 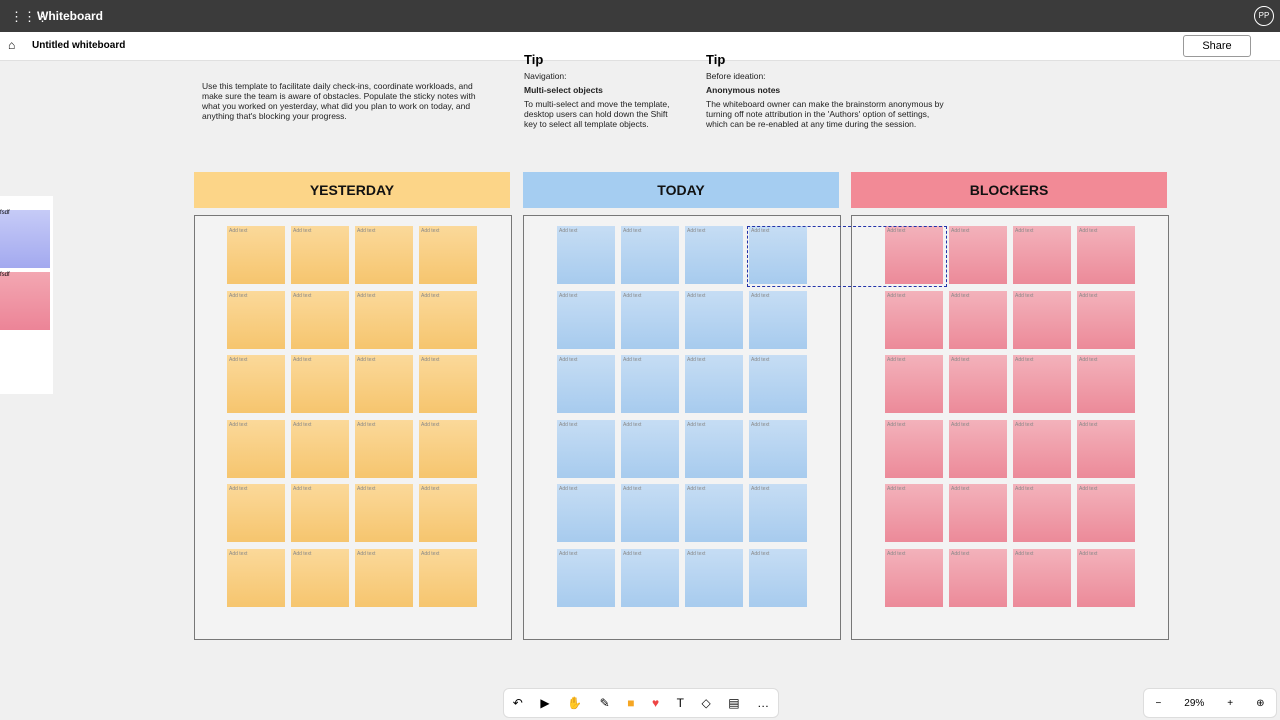 I want to click on shape-tool: ◇, so click(x=706, y=703).